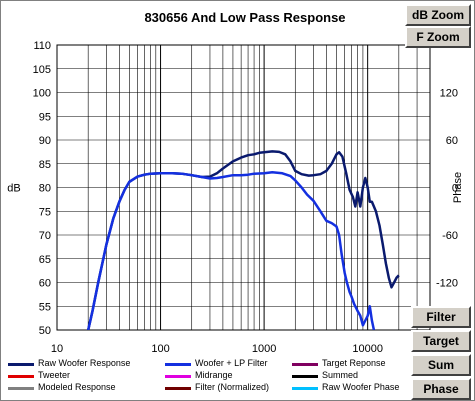  Describe the element at coordinates (441, 317) in the screenshot. I see `filter-button: Filter` at that location.